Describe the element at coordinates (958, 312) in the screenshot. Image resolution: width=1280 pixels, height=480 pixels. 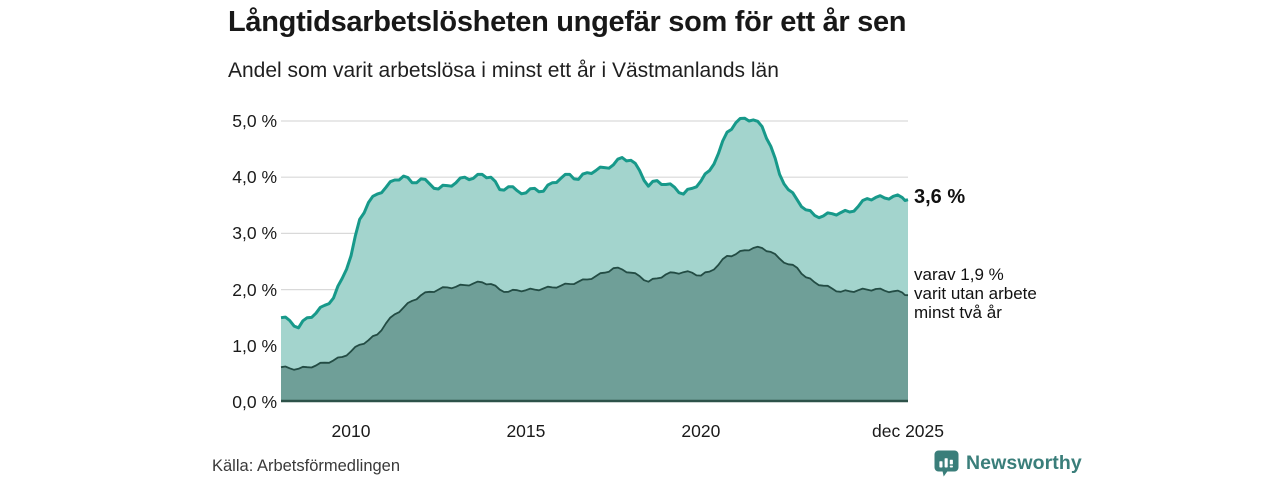
I see `subset-label-line: minst två år` at that location.